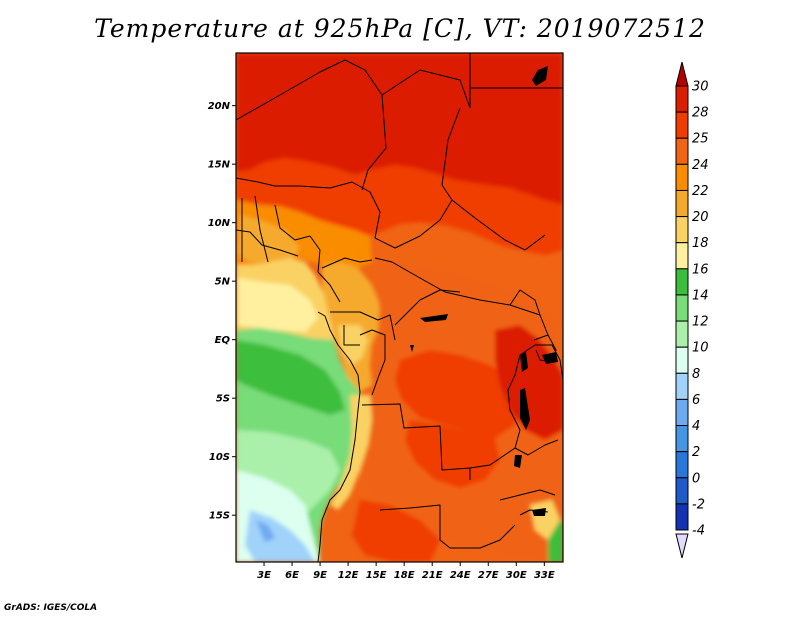  I want to click on colorbar-label: 24, so click(700, 165).